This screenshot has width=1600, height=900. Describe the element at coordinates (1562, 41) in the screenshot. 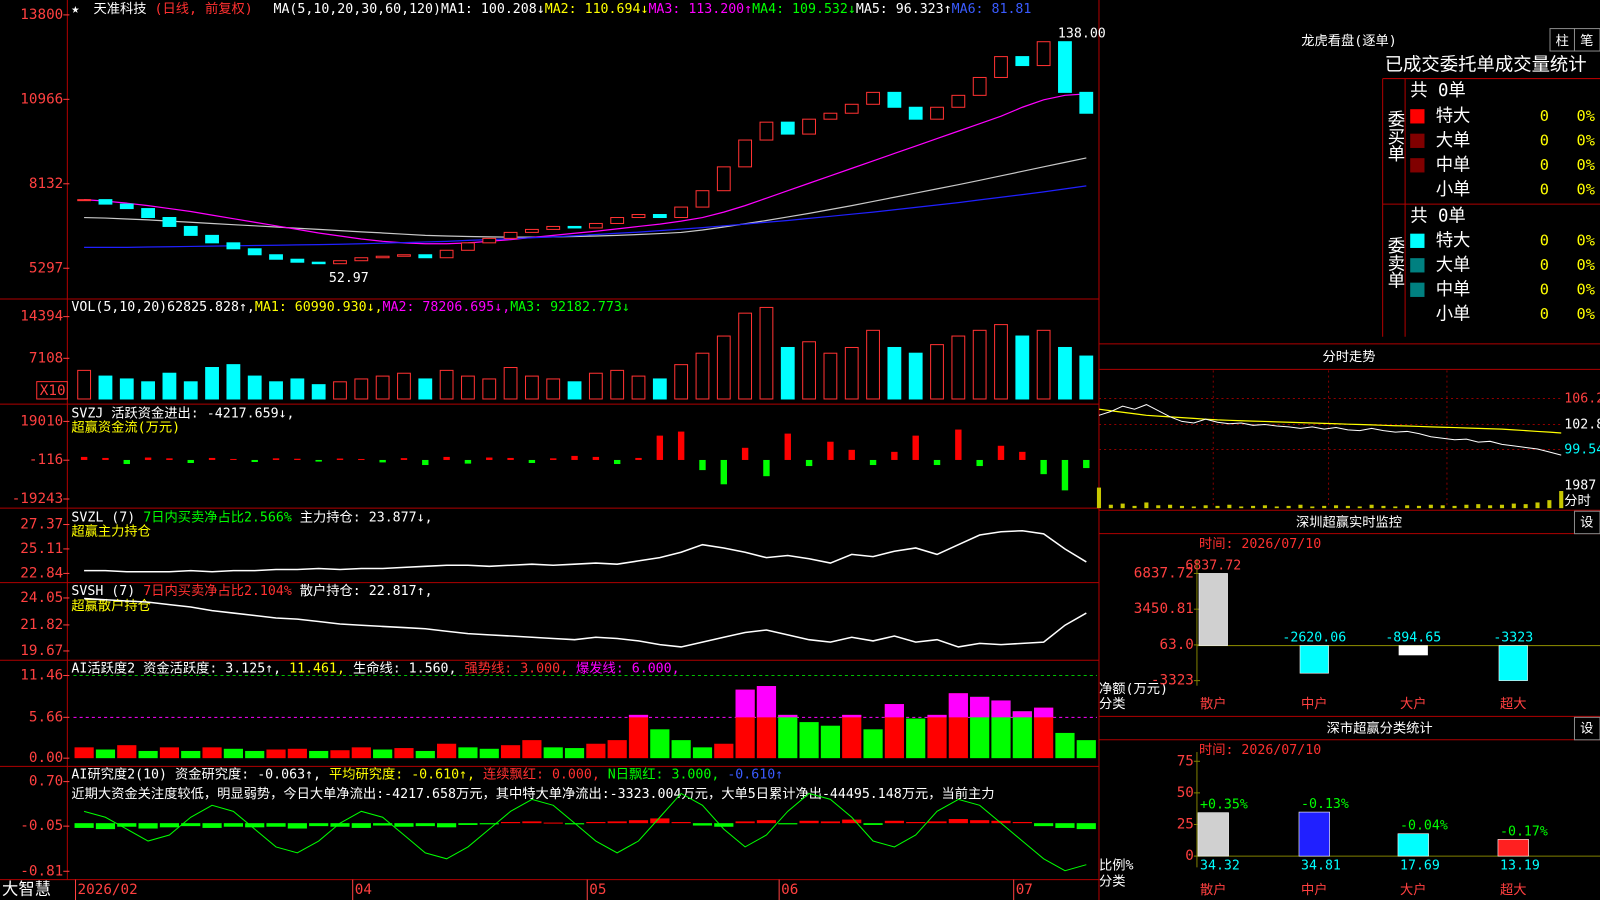

I see `button-label: 柱` at that location.